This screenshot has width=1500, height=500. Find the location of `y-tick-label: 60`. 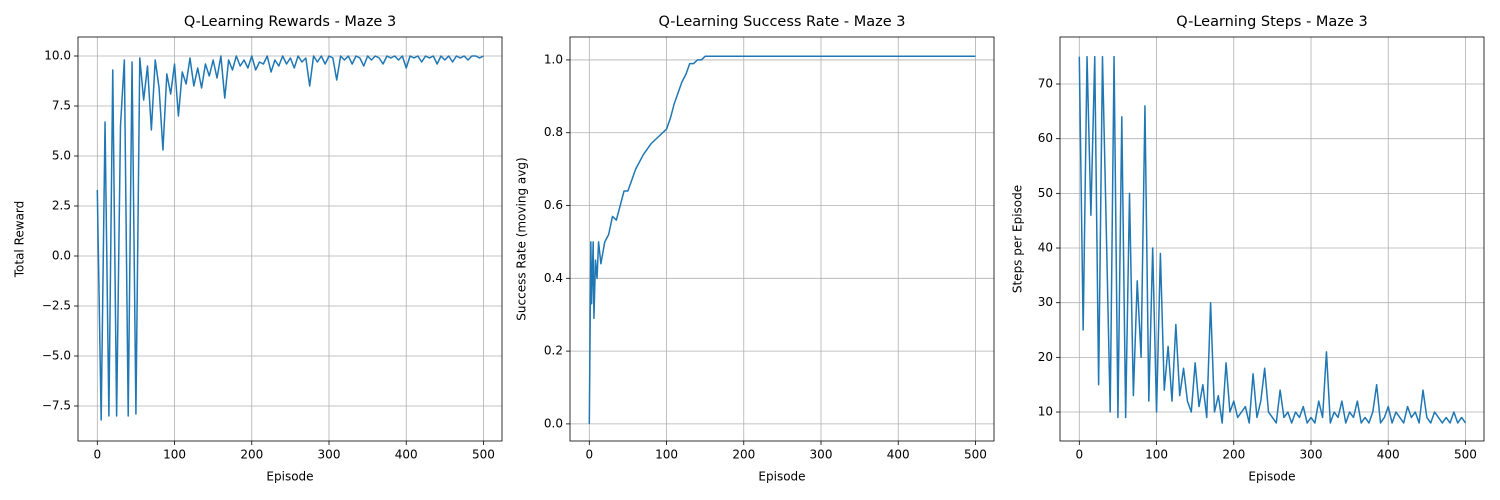

y-tick-label: 60 is located at coordinates (1045, 138).